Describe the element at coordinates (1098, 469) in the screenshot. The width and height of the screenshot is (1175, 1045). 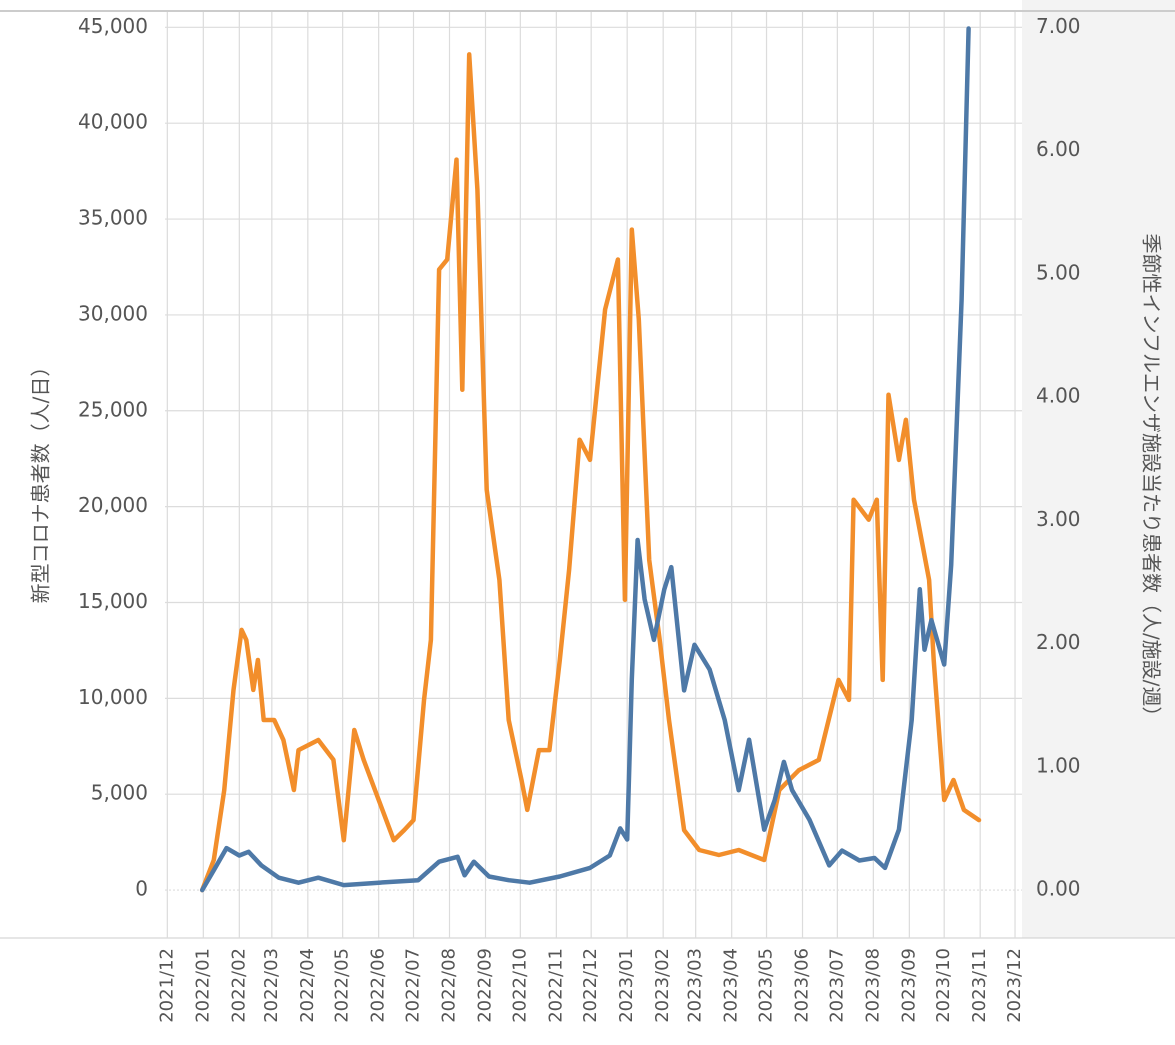
I see `right-axis-panel` at that location.